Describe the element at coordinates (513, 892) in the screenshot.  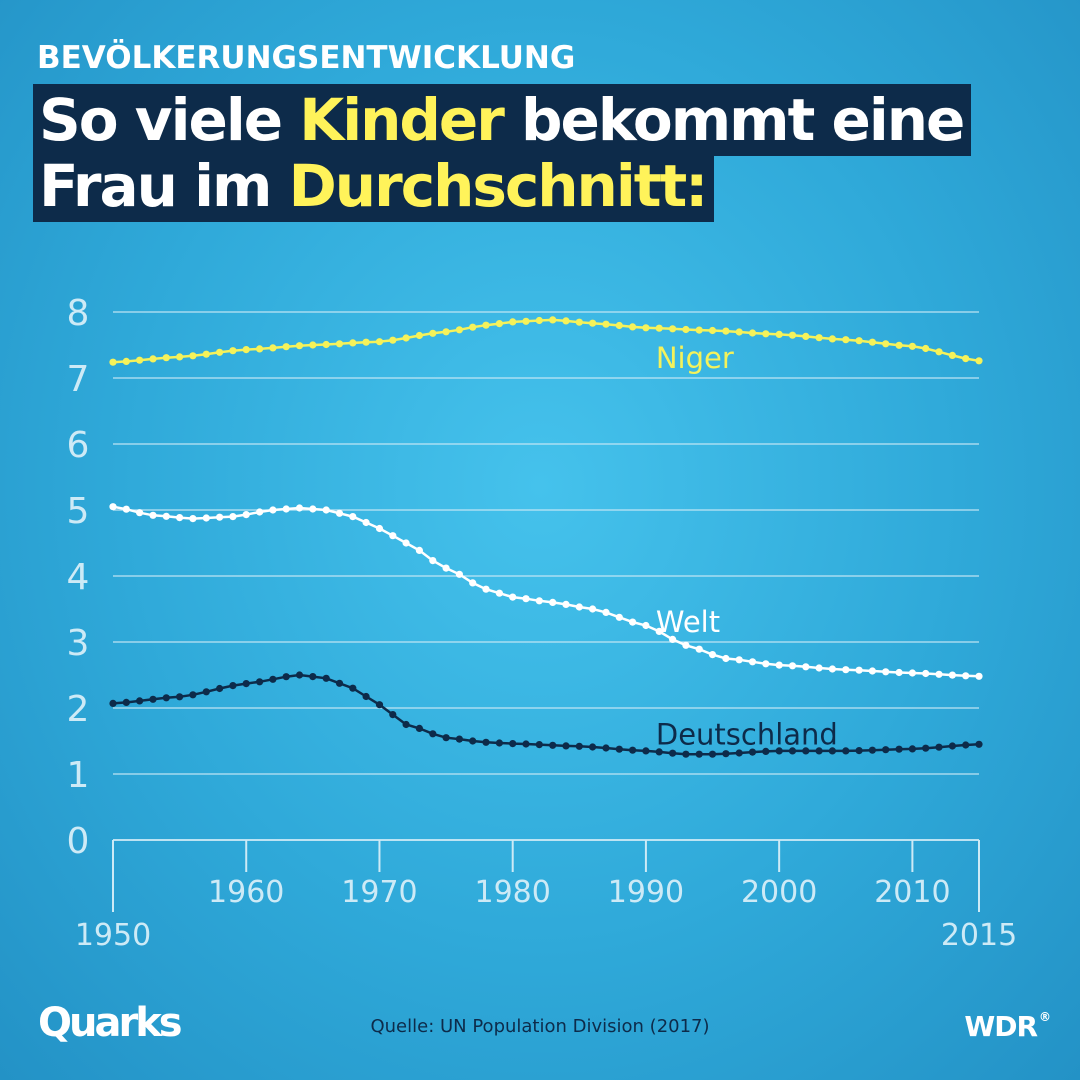
I see `x-tick-label: 1980` at that location.